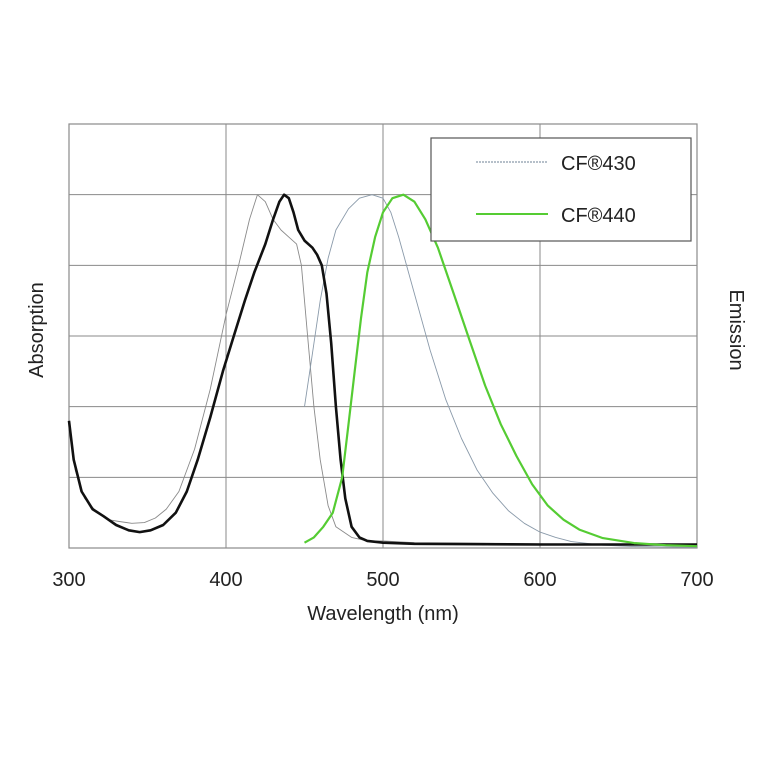 The height and width of the screenshot is (764, 764). I want to click on right-axis-title: Emission, so click(736, 329).